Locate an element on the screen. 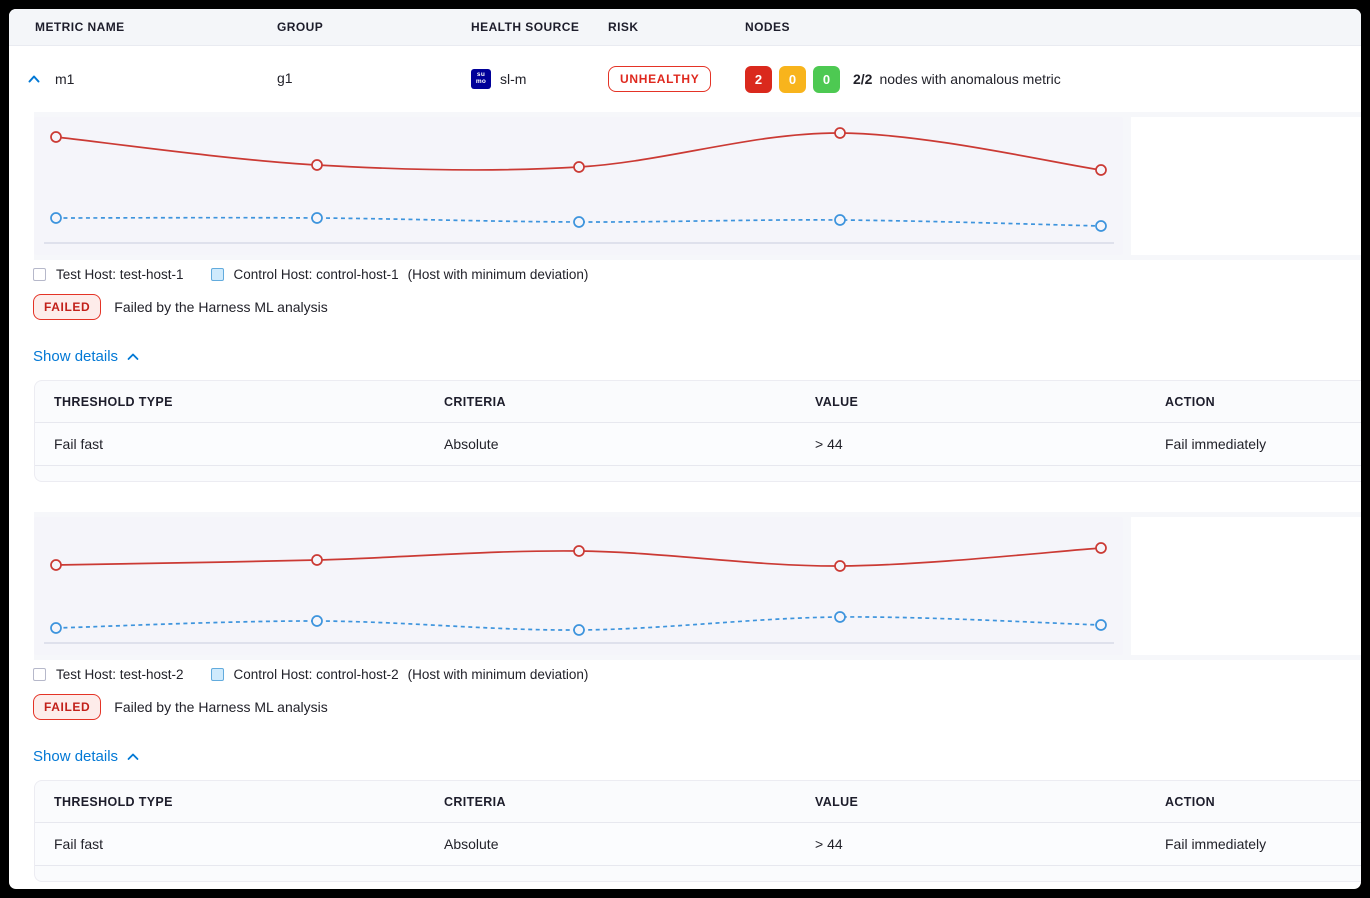  column-header-health-source: HEALTH SOURCE is located at coordinates (525, 27).